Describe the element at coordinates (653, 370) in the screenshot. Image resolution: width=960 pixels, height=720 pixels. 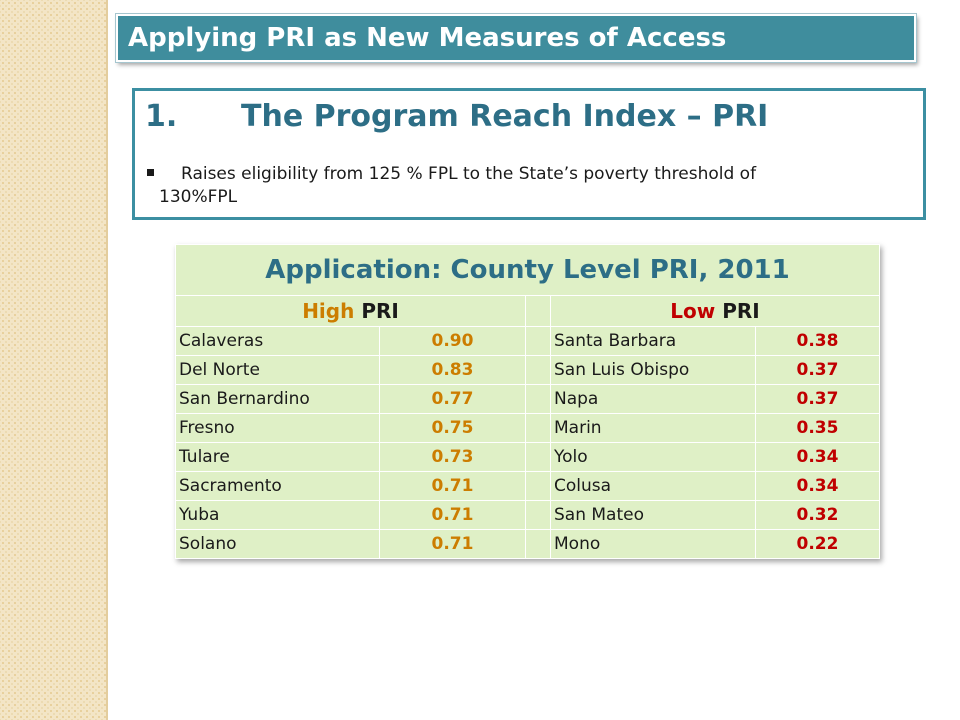
I see `low-county-cell: San Luis Obispo` at that location.